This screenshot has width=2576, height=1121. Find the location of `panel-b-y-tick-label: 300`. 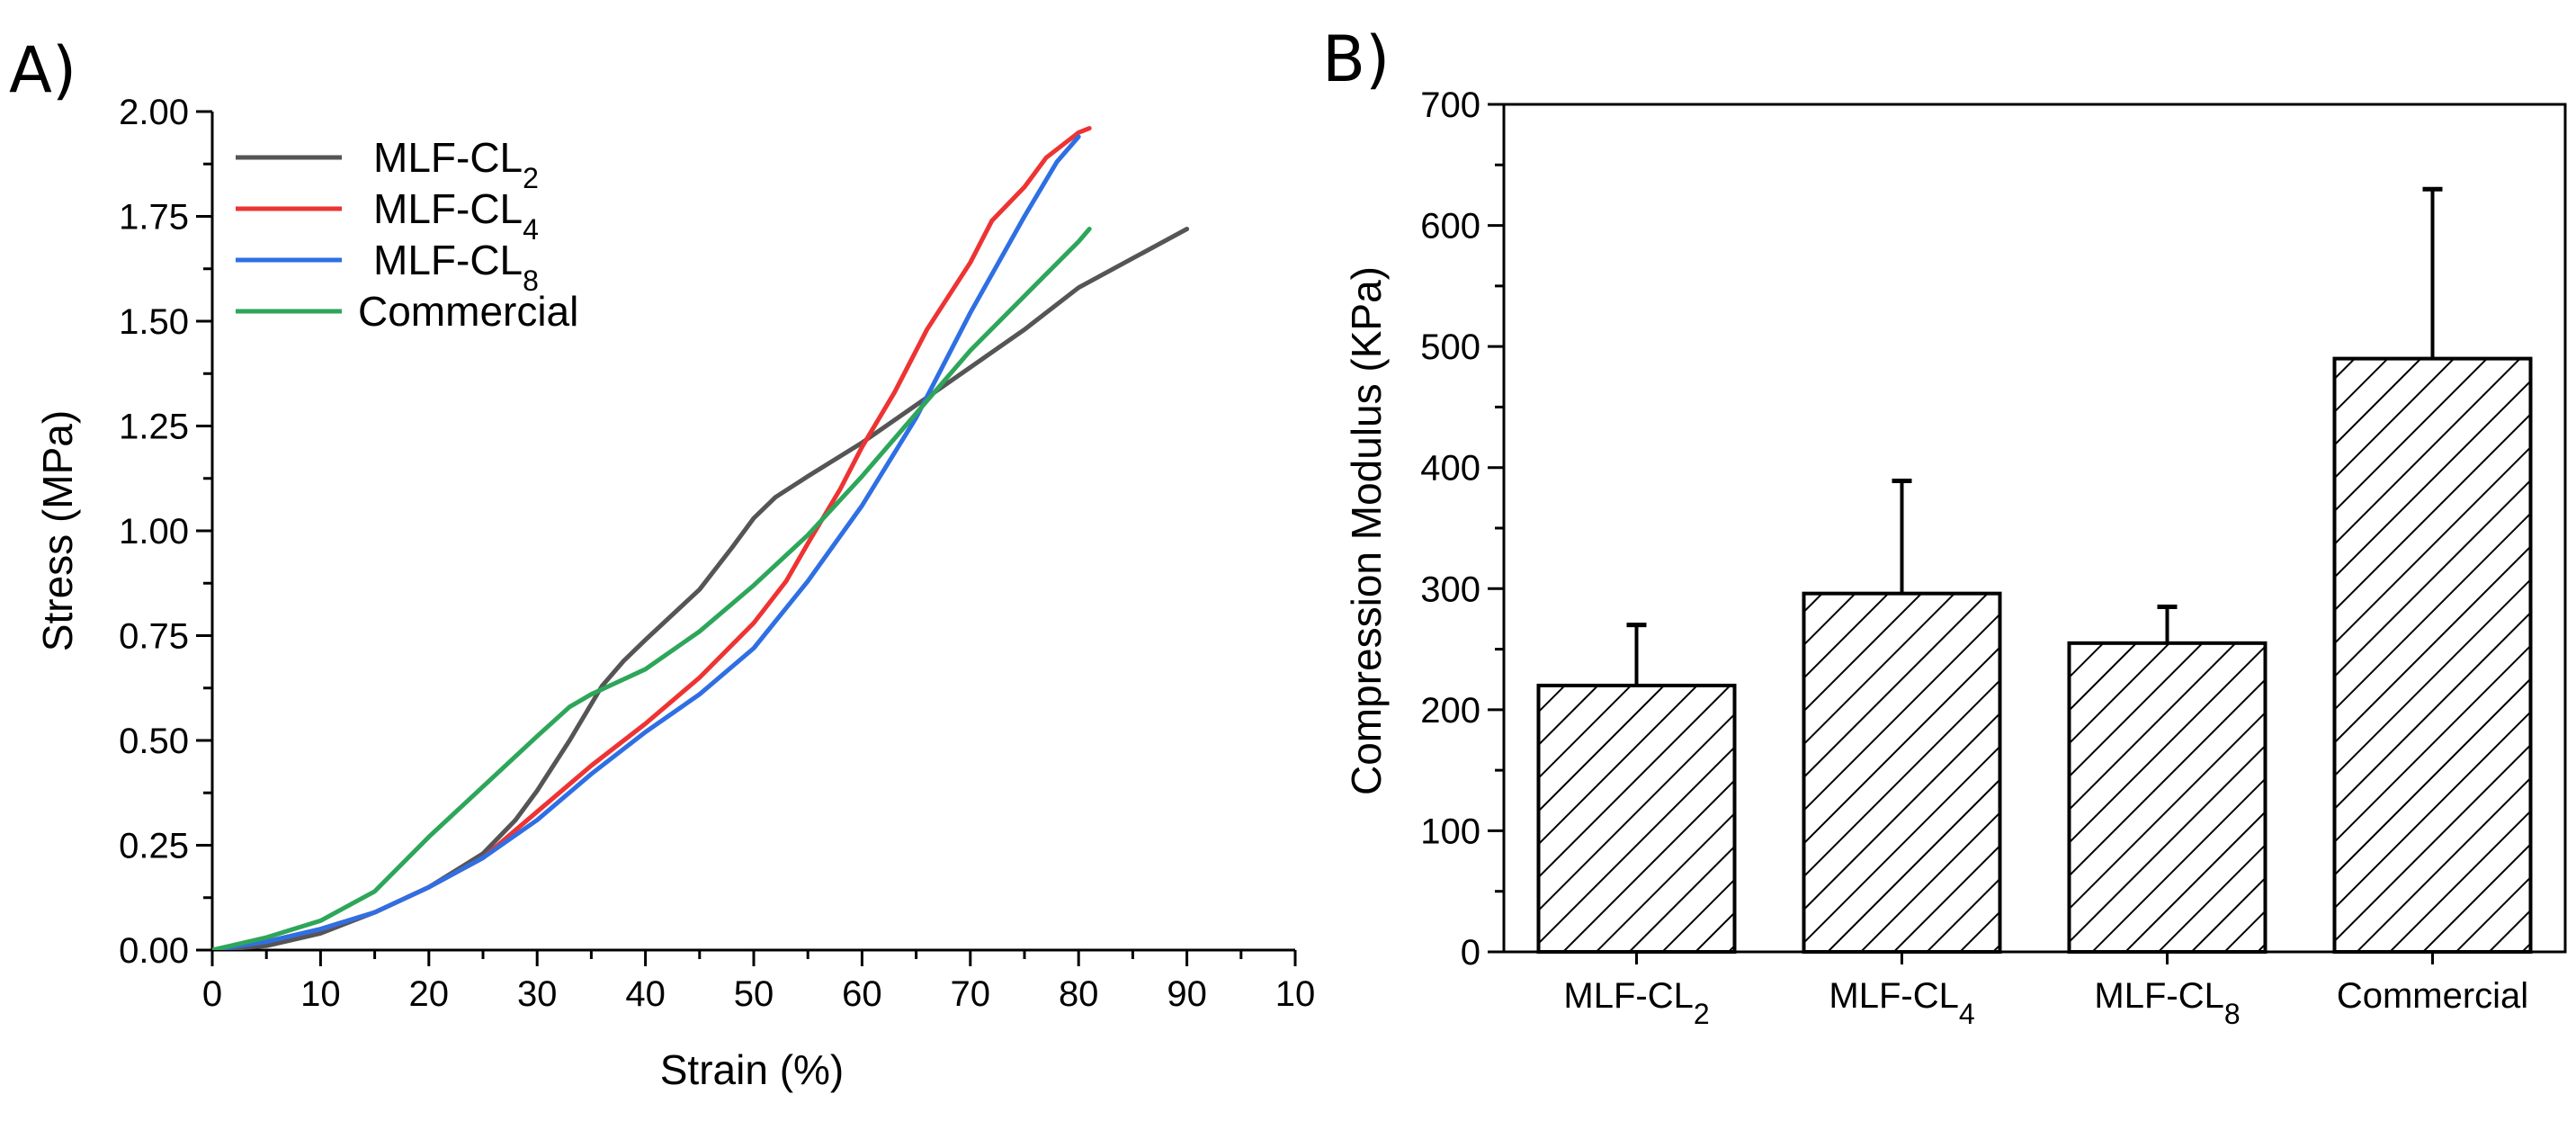

panel-b-y-tick-label: 300 is located at coordinates (1450, 589).